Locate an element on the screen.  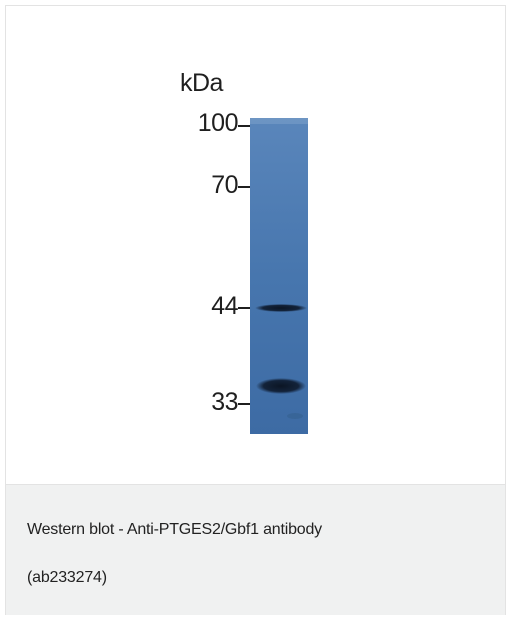
band-35kda is located at coordinates (281, 386).